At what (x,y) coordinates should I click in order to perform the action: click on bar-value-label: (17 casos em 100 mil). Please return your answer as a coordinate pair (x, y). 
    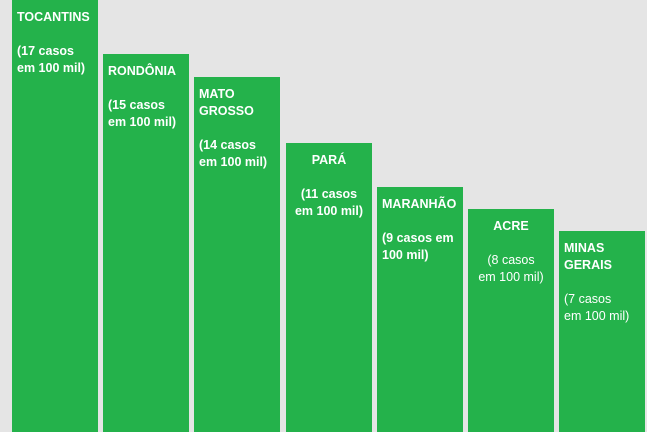
    Looking at the image, I should click on (51, 59).